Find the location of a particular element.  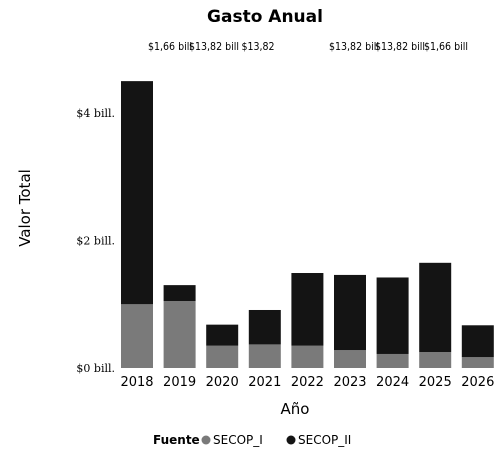

chart-title: Gasto Anual is located at coordinates (265, 17).